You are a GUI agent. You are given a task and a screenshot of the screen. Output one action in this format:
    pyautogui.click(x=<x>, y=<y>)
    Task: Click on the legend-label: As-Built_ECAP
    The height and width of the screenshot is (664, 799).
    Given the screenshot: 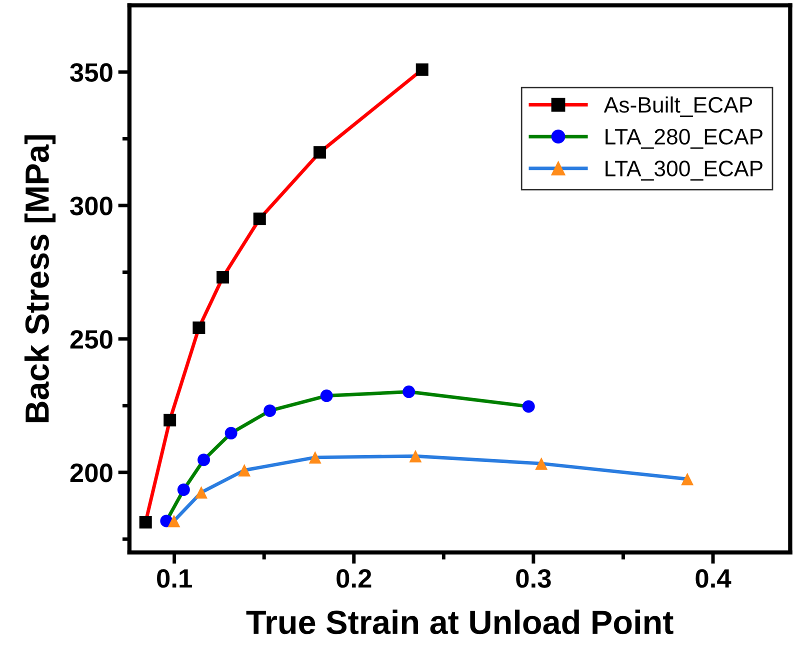 What is the action you would take?
    pyautogui.click(x=678, y=106)
    